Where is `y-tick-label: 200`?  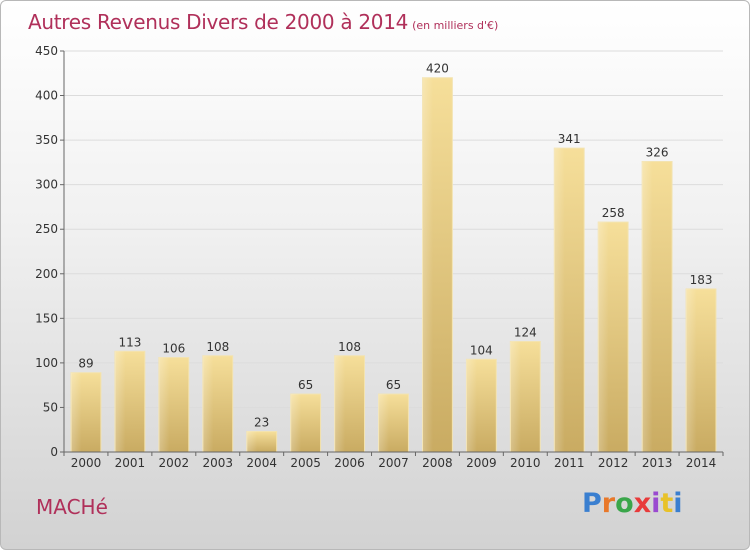 y-tick-label: 200 is located at coordinates (46, 274).